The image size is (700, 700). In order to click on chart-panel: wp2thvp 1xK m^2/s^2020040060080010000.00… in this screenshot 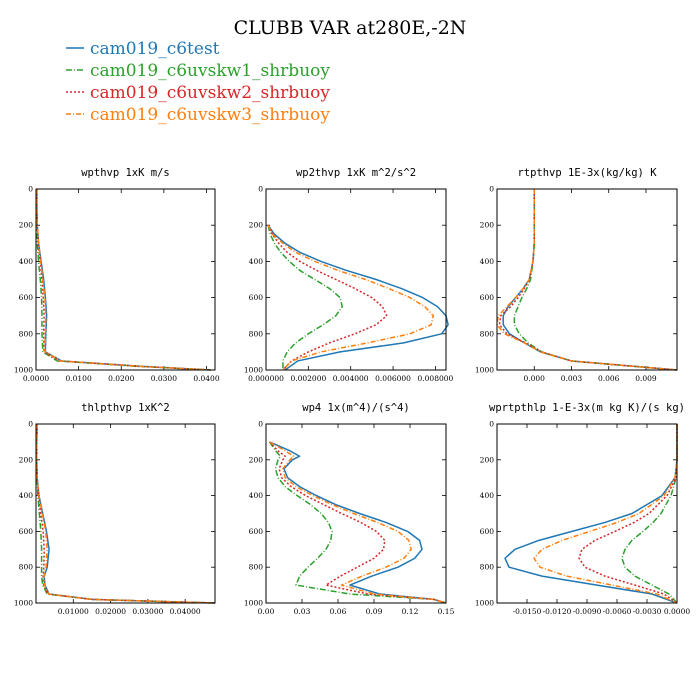, I will do `click(349, 275)`.